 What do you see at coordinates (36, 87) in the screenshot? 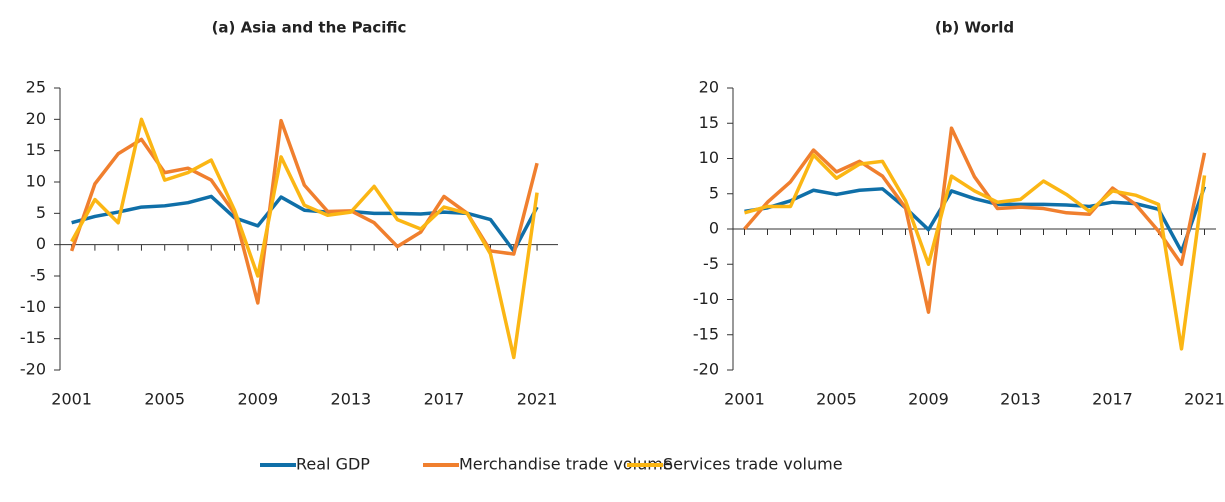
I see `y-tick-label: 25` at bounding box center [36, 87].